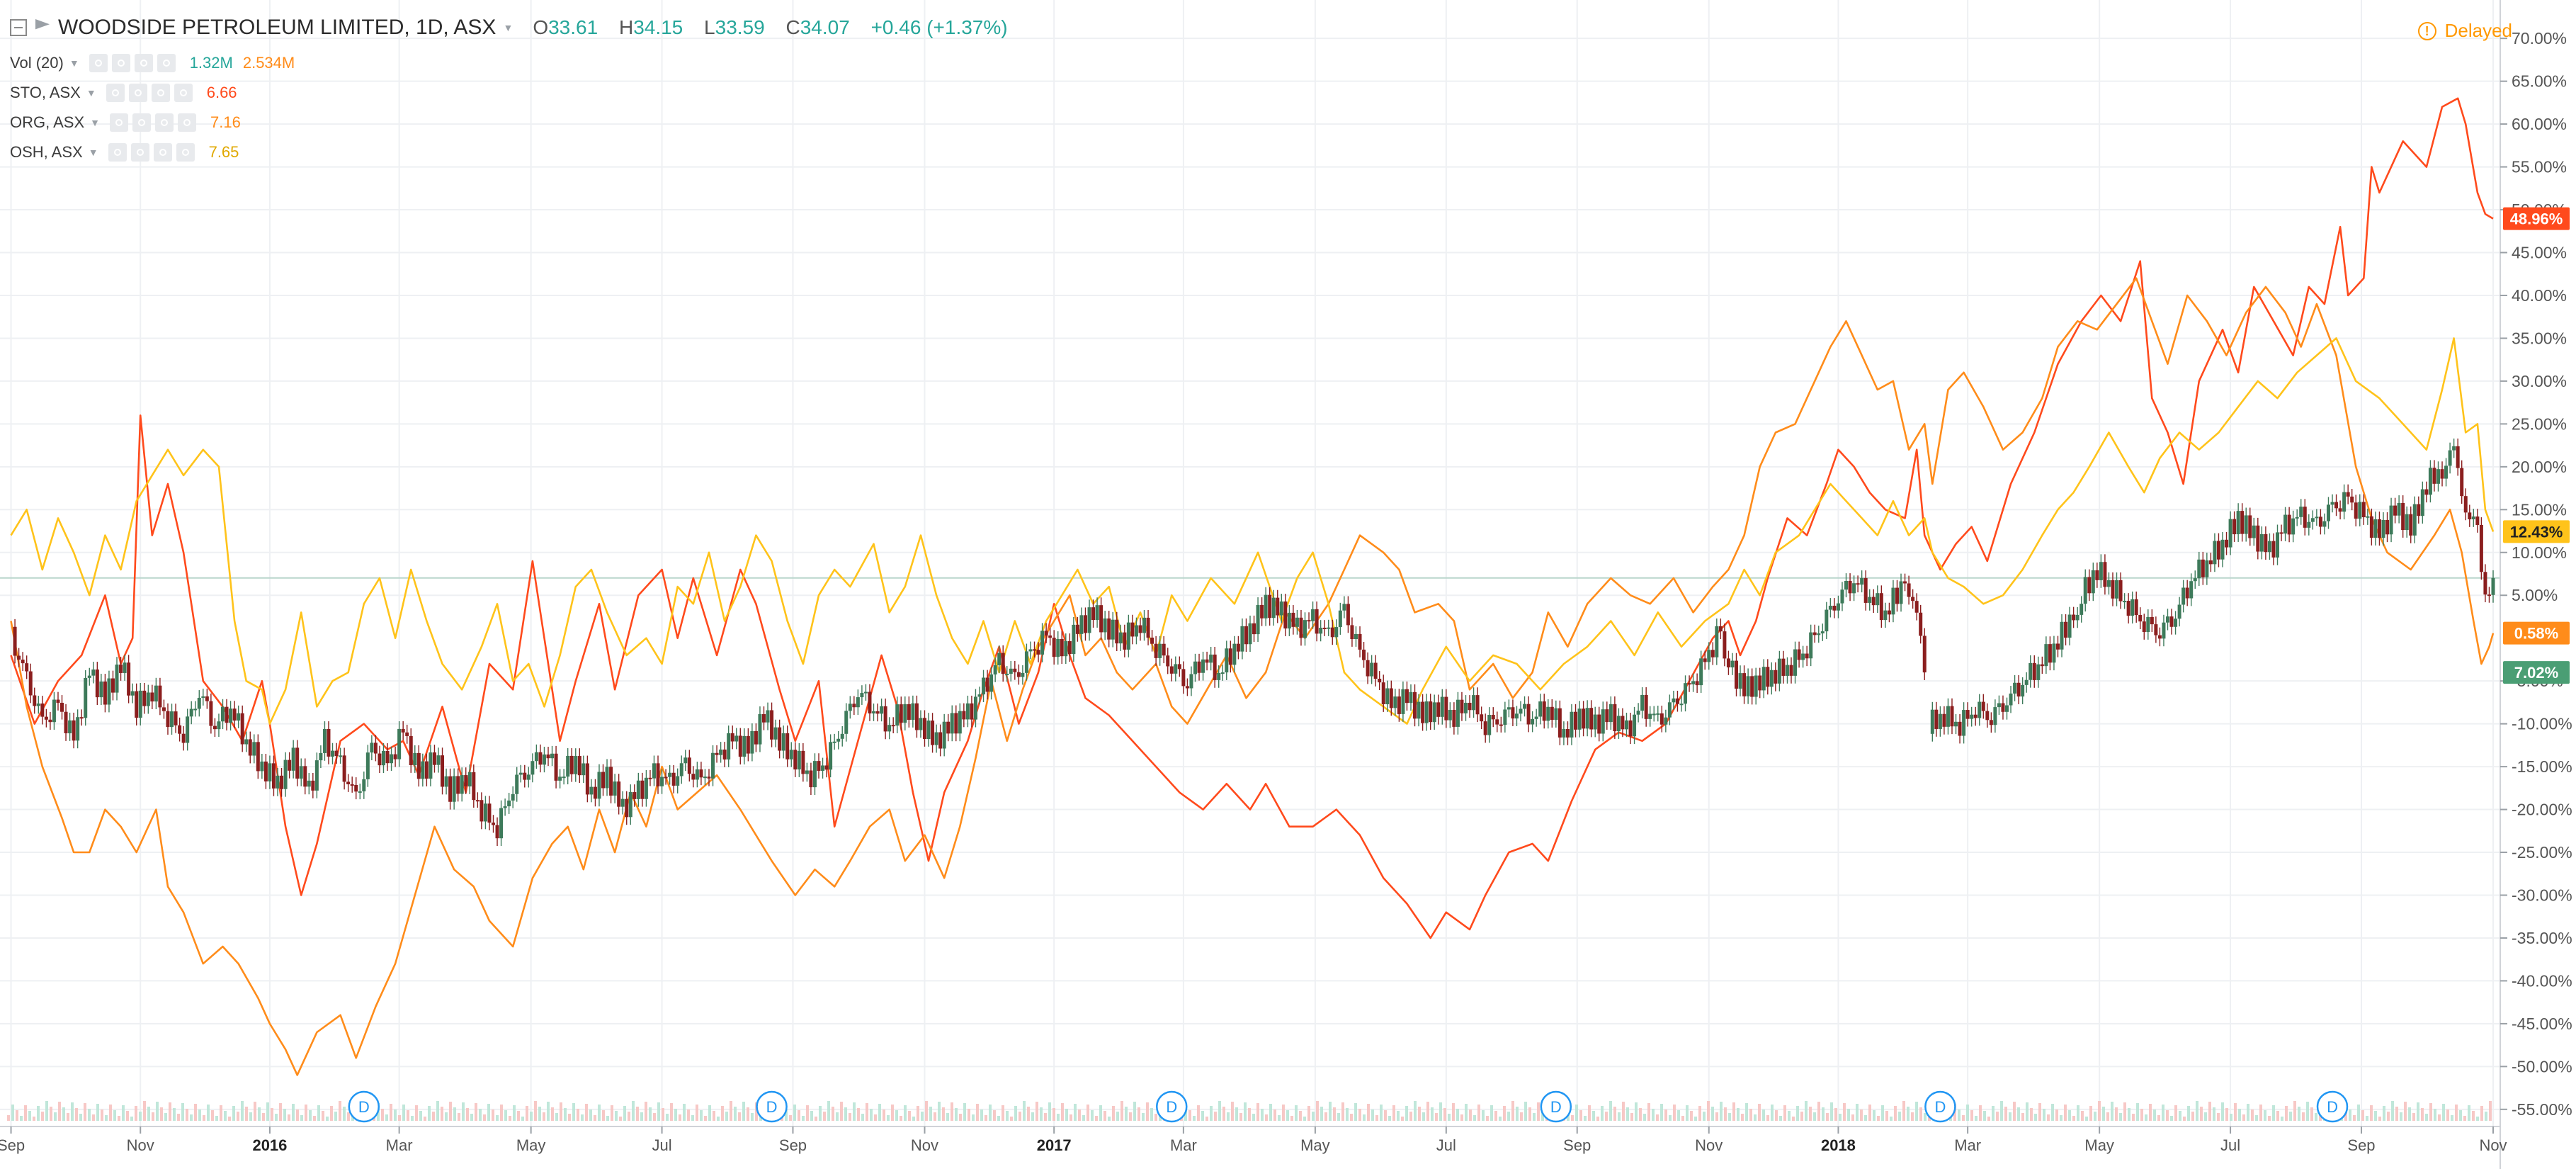  What do you see at coordinates (1249, 1111) in the screenshot?
I see `volume-histogram` at bounding box center [1249, 1111].